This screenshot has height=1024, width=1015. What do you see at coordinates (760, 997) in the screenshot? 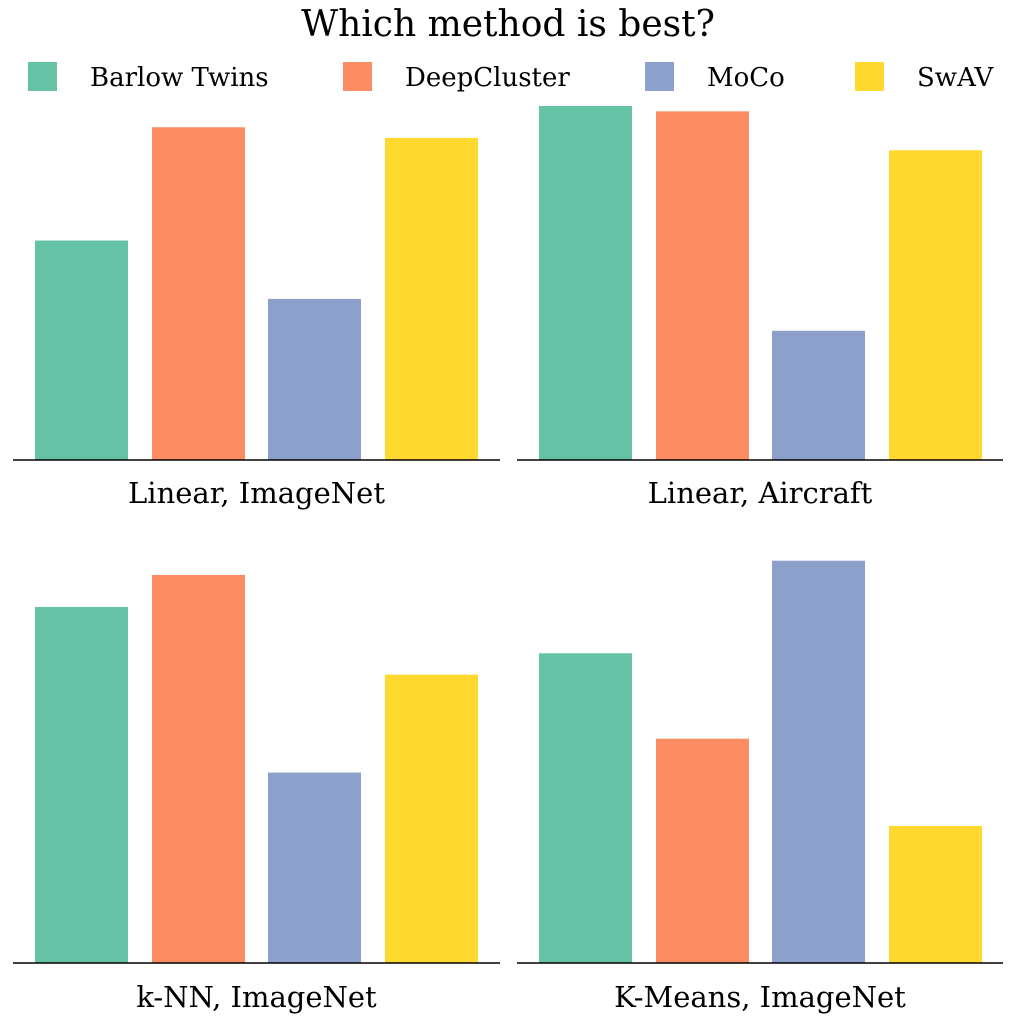
I see `panel-label: K-Means, ImageNet` at bounding box center [760, 997].